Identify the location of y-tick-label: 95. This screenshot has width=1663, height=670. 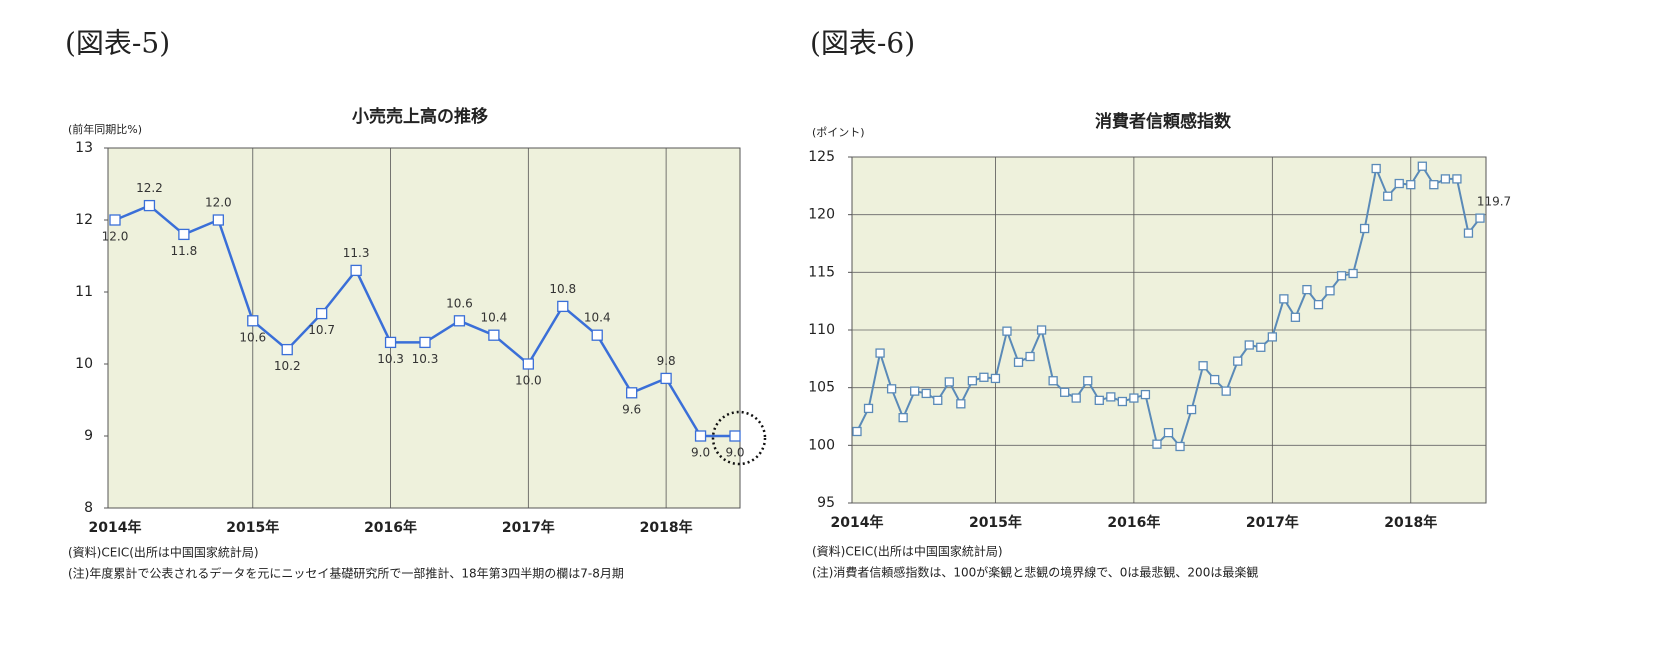
(826, 503).